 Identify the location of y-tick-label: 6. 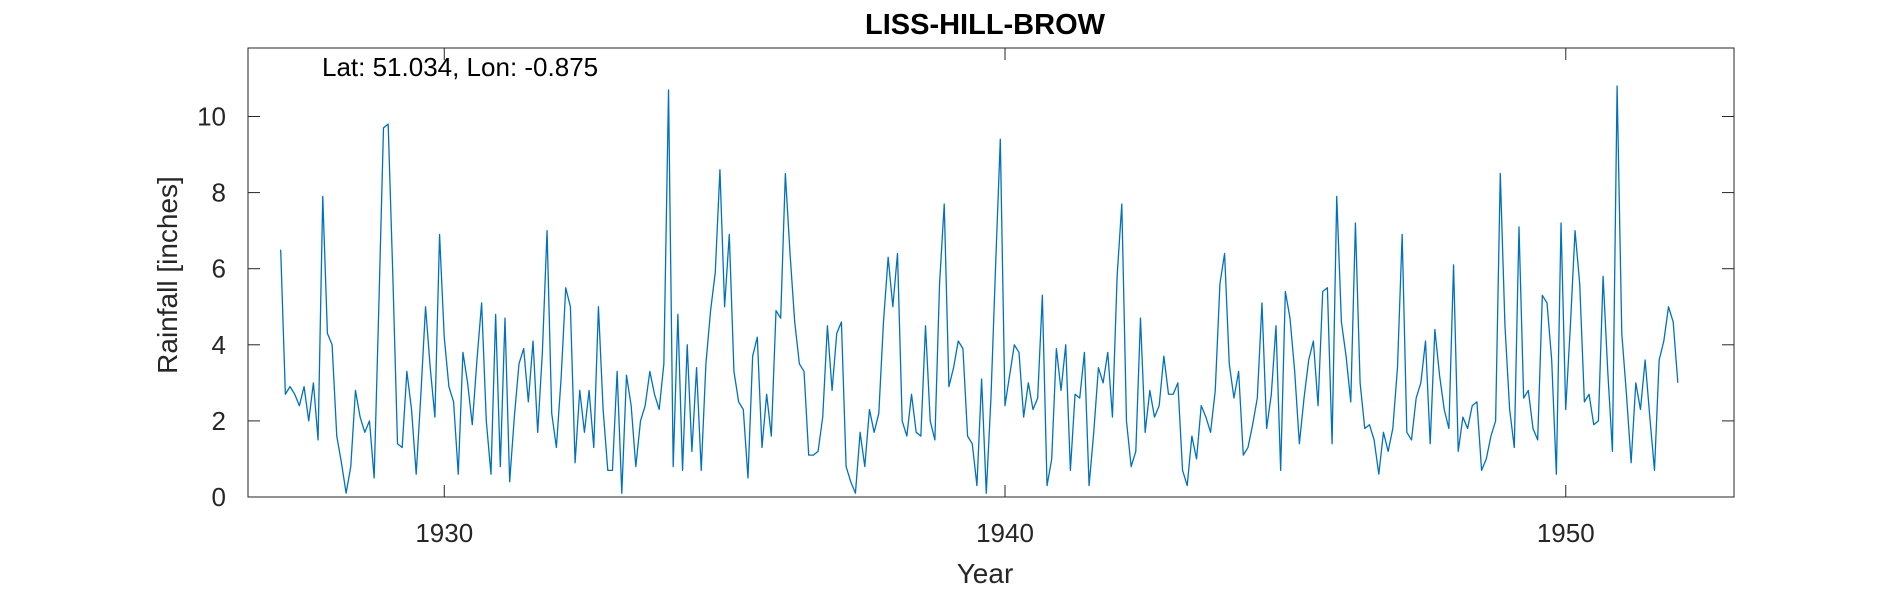
(219, 269).